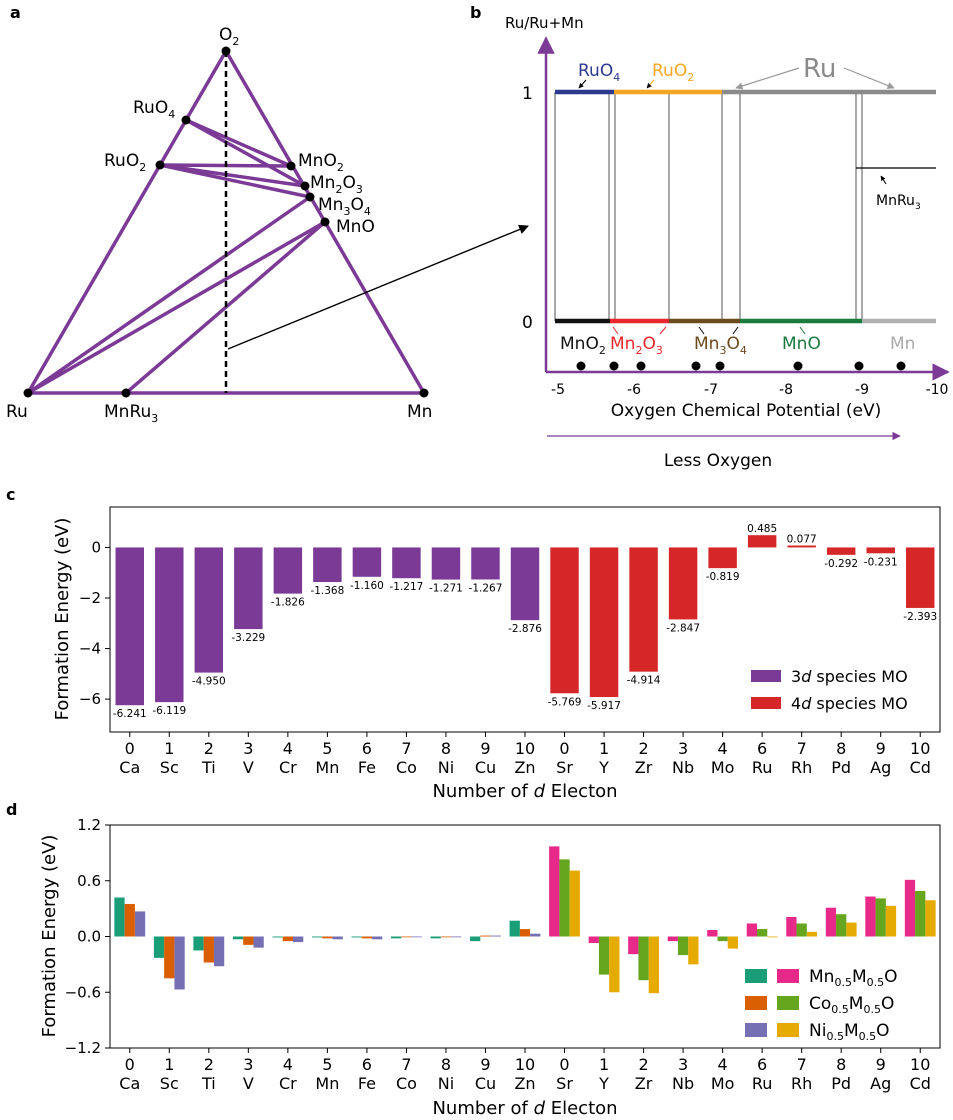 The image size is (953, 1120). What do you see at coordinates (883, 180) in the screenshot?
I see `b-pointer-mnru3` at bounding box center [883, 180].